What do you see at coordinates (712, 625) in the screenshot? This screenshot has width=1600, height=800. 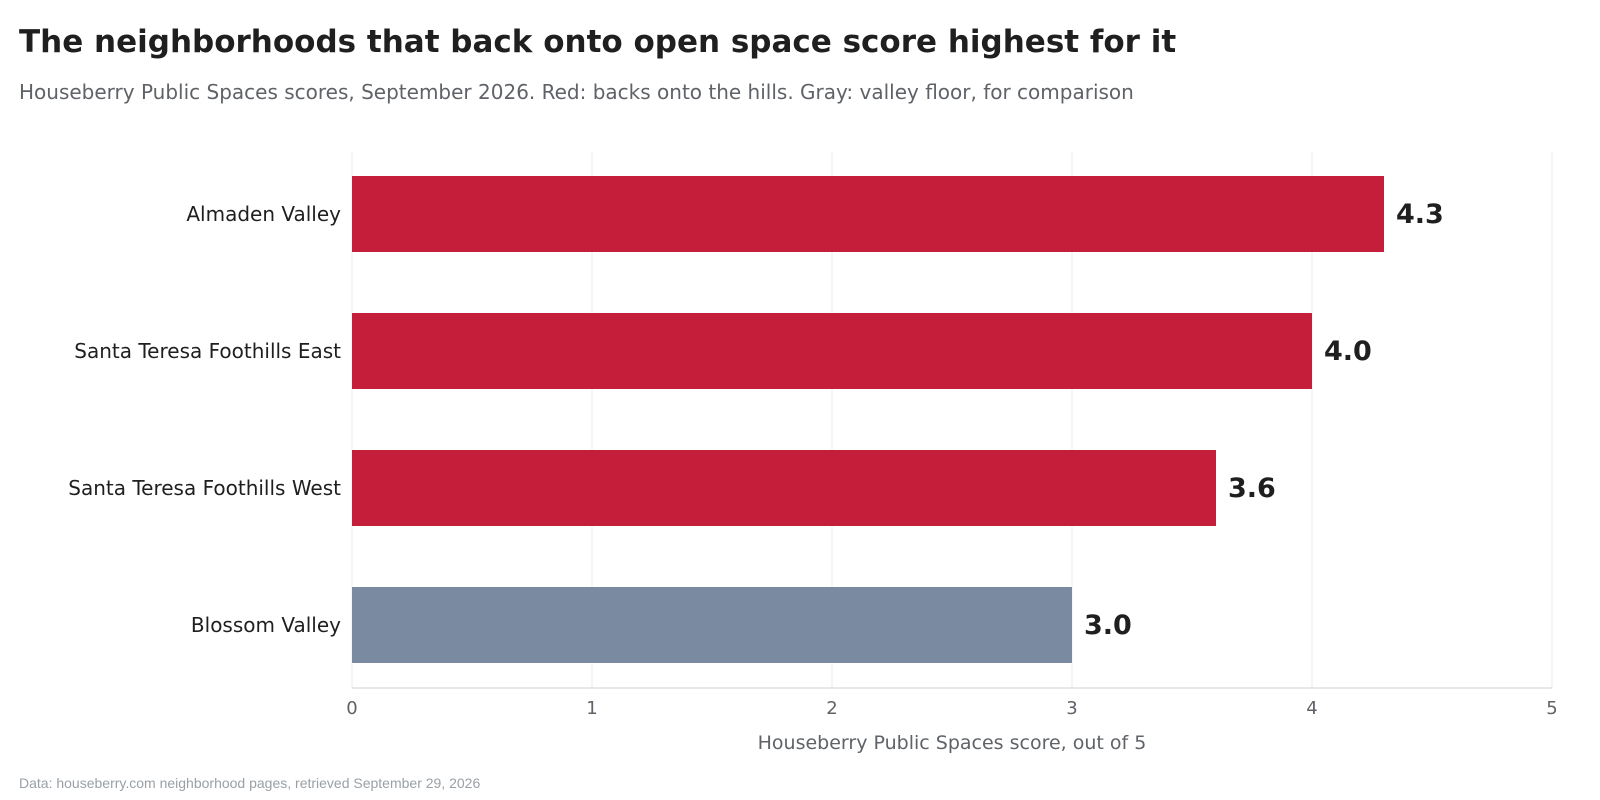 I see `bar-blossom-valley` at bounding box center [712, 625].